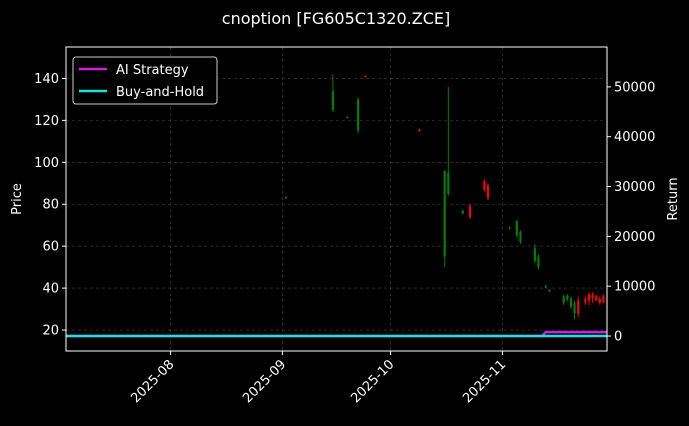 Image resolution: width=689 pixels, height=426 pixels. Describe the element at coordinates (634, 87) in the screenshot. I see `y-tick-label-right: 50000` at that location.